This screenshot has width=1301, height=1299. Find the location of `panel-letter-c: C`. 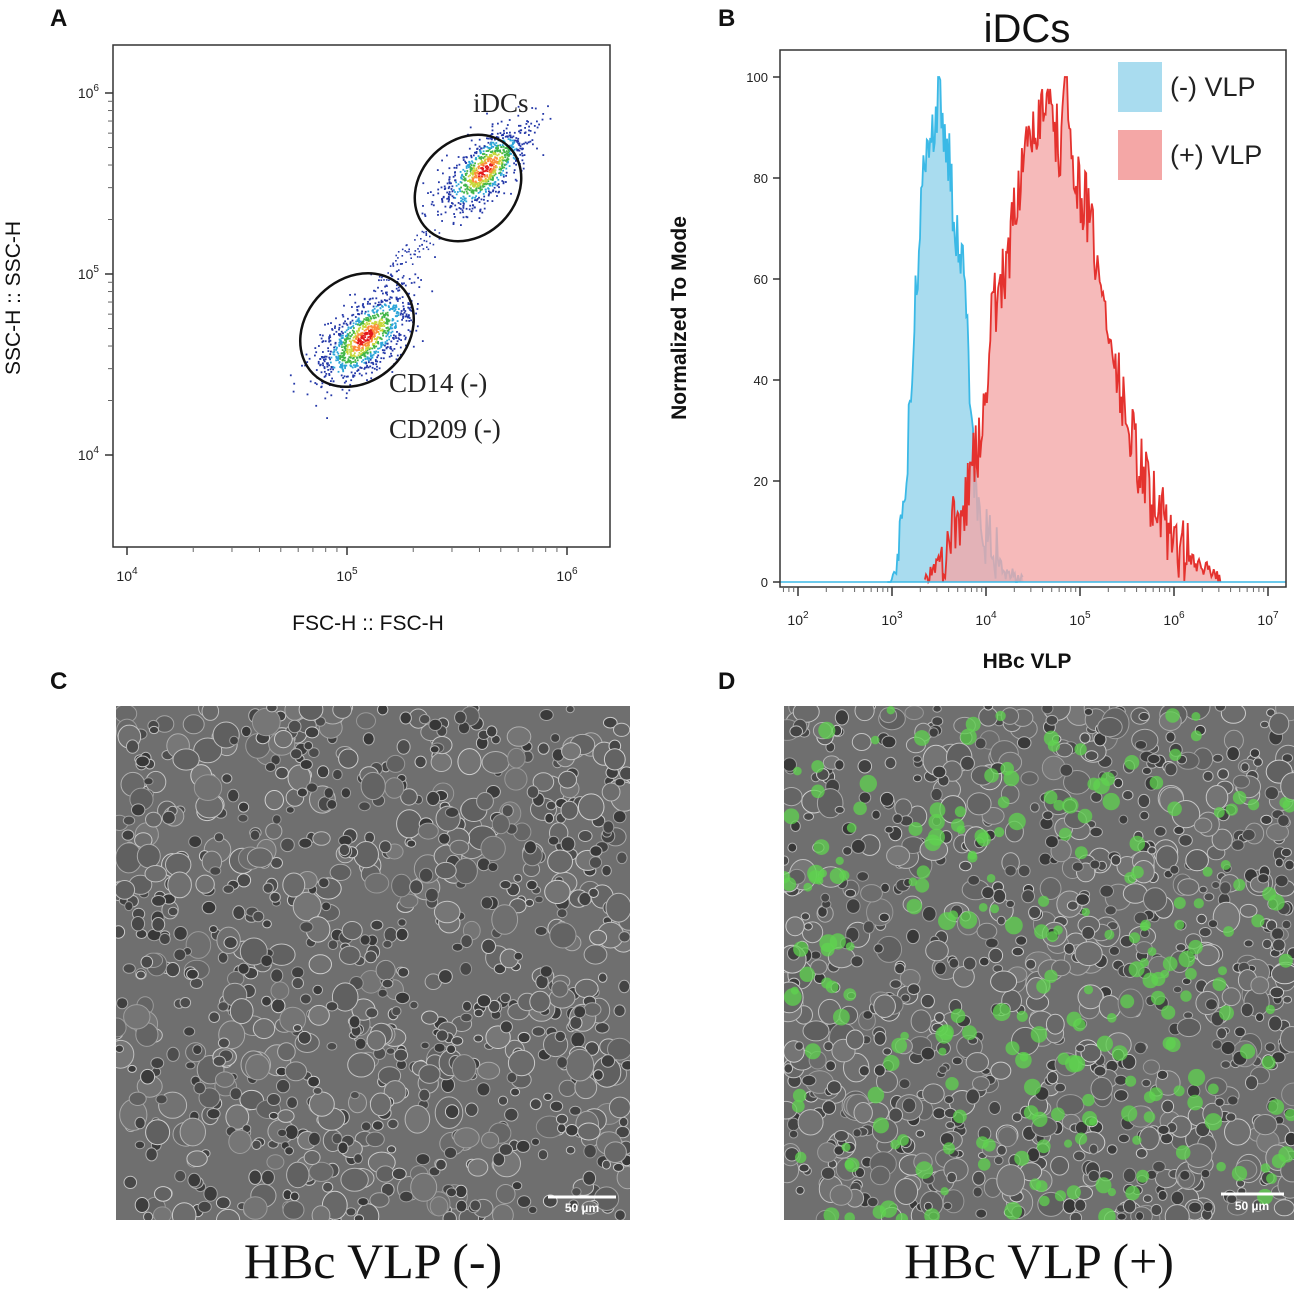

panel-letter-c: C is located at coordinates (59, 681).